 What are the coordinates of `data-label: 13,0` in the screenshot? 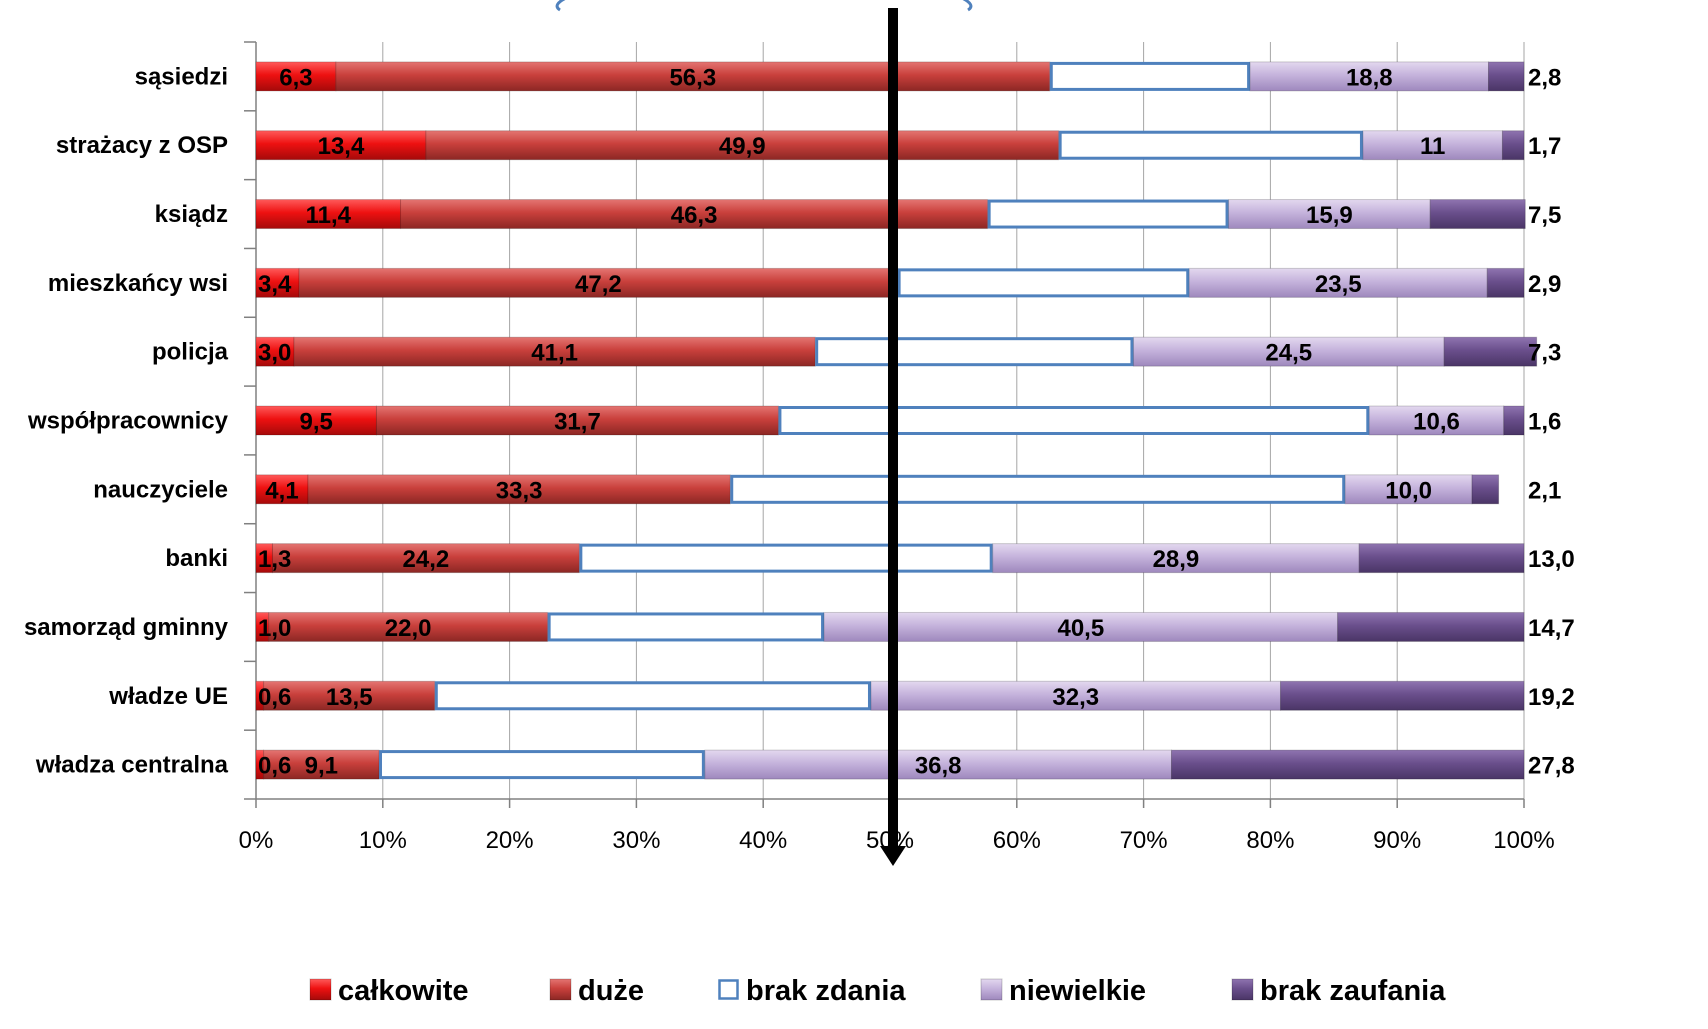 It's located at (1551, 559).